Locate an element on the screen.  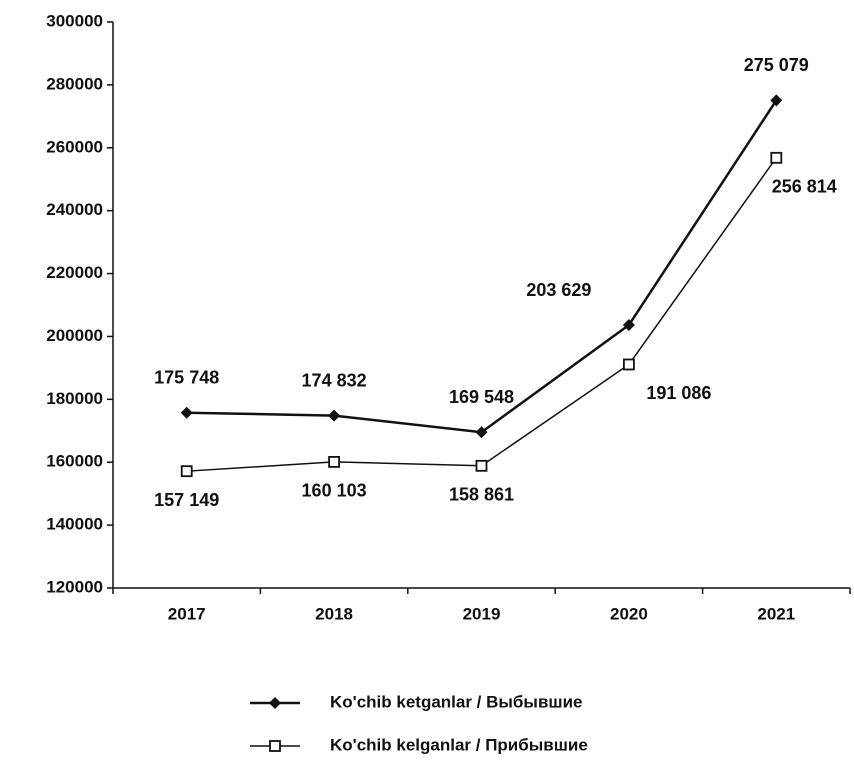
y-tick-label: 240000 is located at coordinates (74, 209).